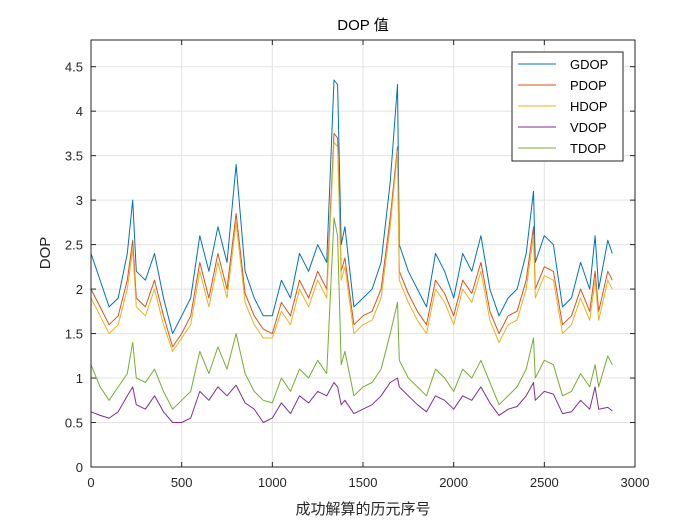  What do you see at coordinates (79, 200) in the screenshot?
I see `y-tick-label: 3` at bounding box center [79, 200].